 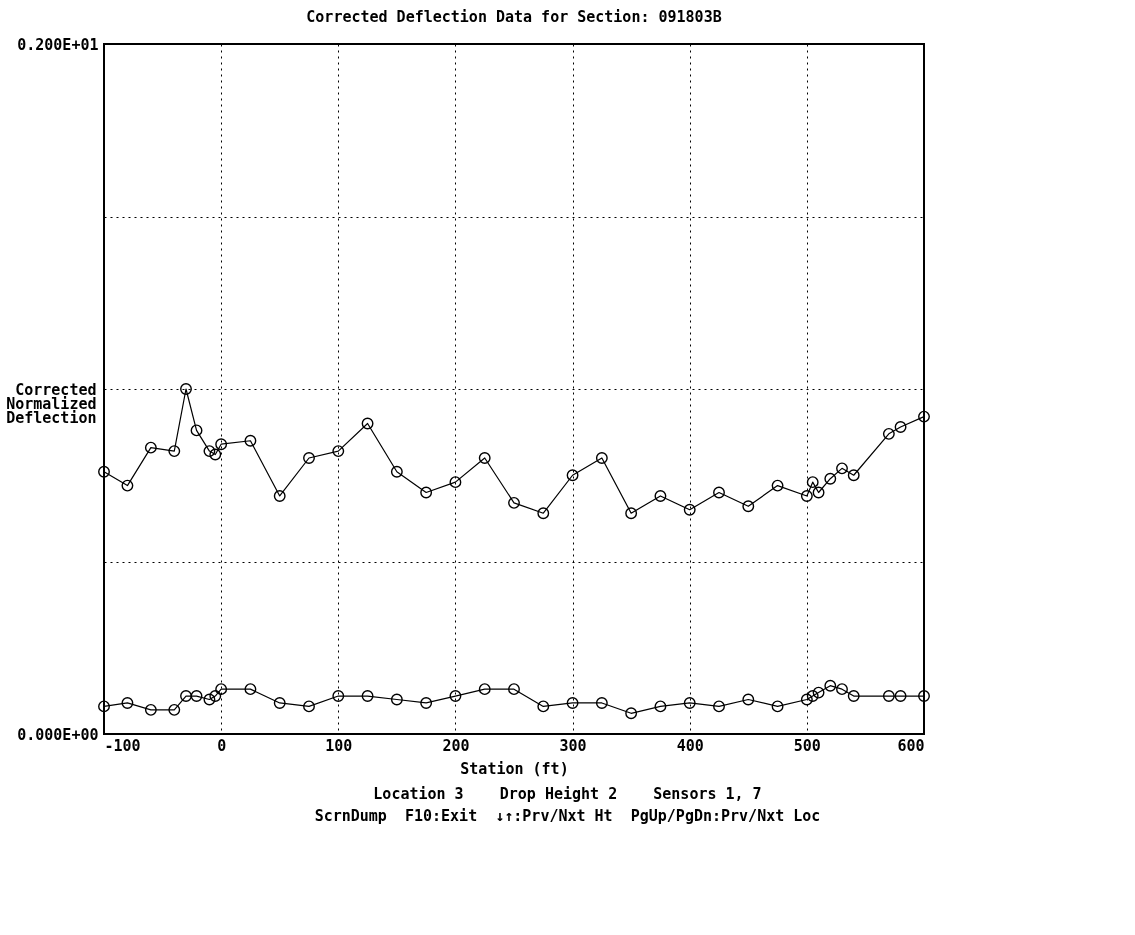 What do you see at coordinates (567, 794) in the screenshot?
I see `text: Location 3 Drop Height 2 Sensors 1, 7` at bounding box center [567, 794].